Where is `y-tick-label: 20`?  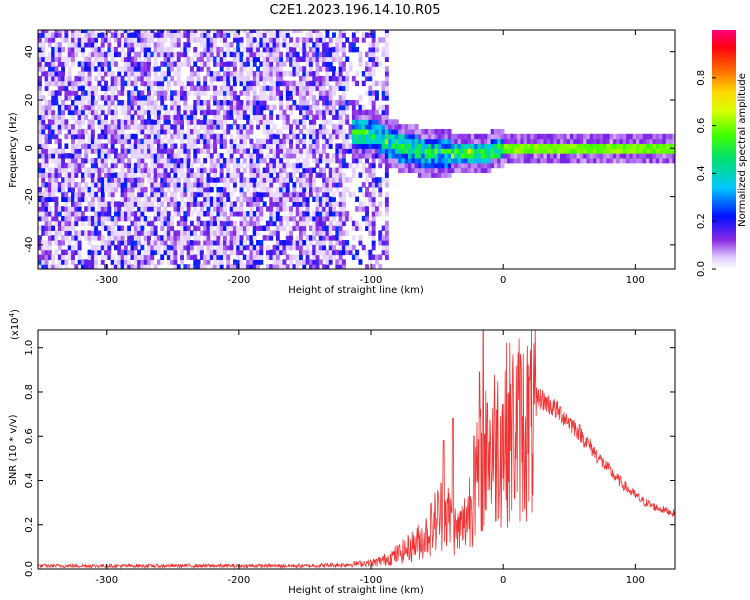 y-tick-label: 20 is located at coordinates (29, 100).